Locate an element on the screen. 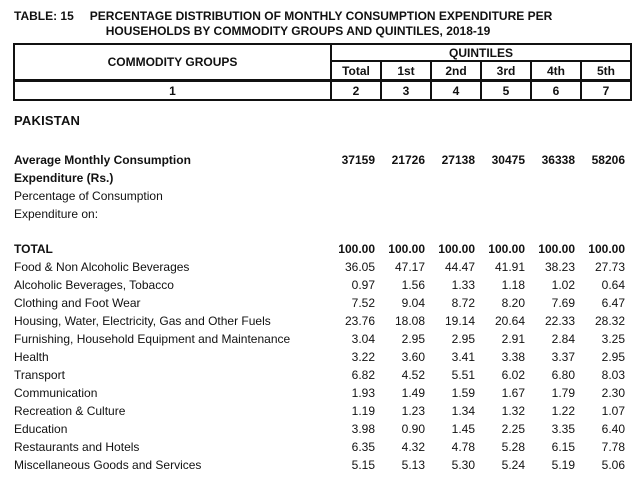 The image size is (640, 480). avg-value-q1: 21726 is located at coordinates (408, 160).